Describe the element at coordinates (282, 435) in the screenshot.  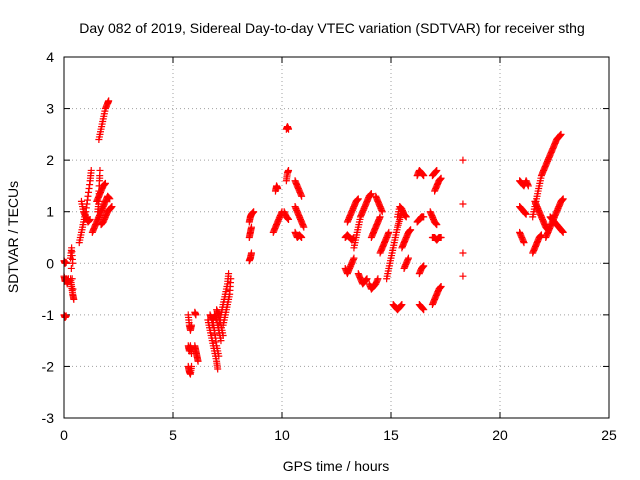
I see `x-tick-label: 10` at that location.